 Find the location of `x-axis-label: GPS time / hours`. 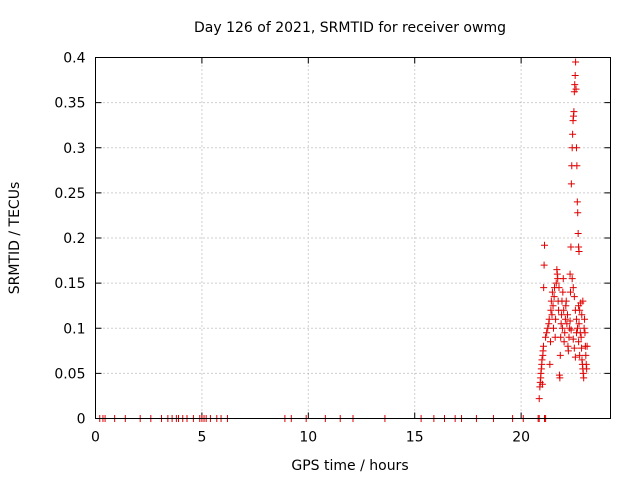

x-axis-label: GPS time / hours is located at coordinates (349, 466).